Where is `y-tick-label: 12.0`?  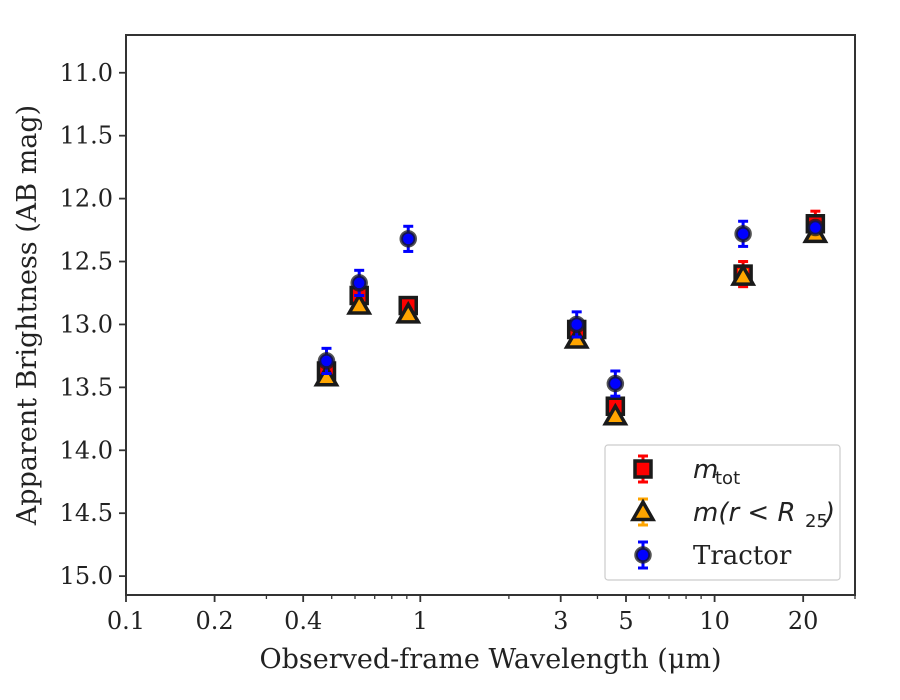
y-tick-label: 12.0 is located at coordinates (86, 199).